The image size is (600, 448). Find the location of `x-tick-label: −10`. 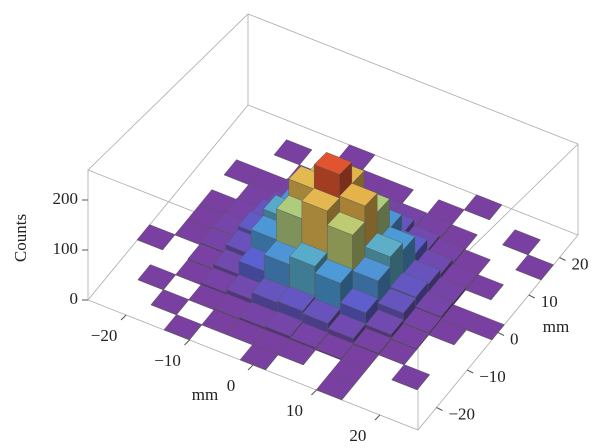

x-tick-label: −10 is located at coordinates (167, 360).